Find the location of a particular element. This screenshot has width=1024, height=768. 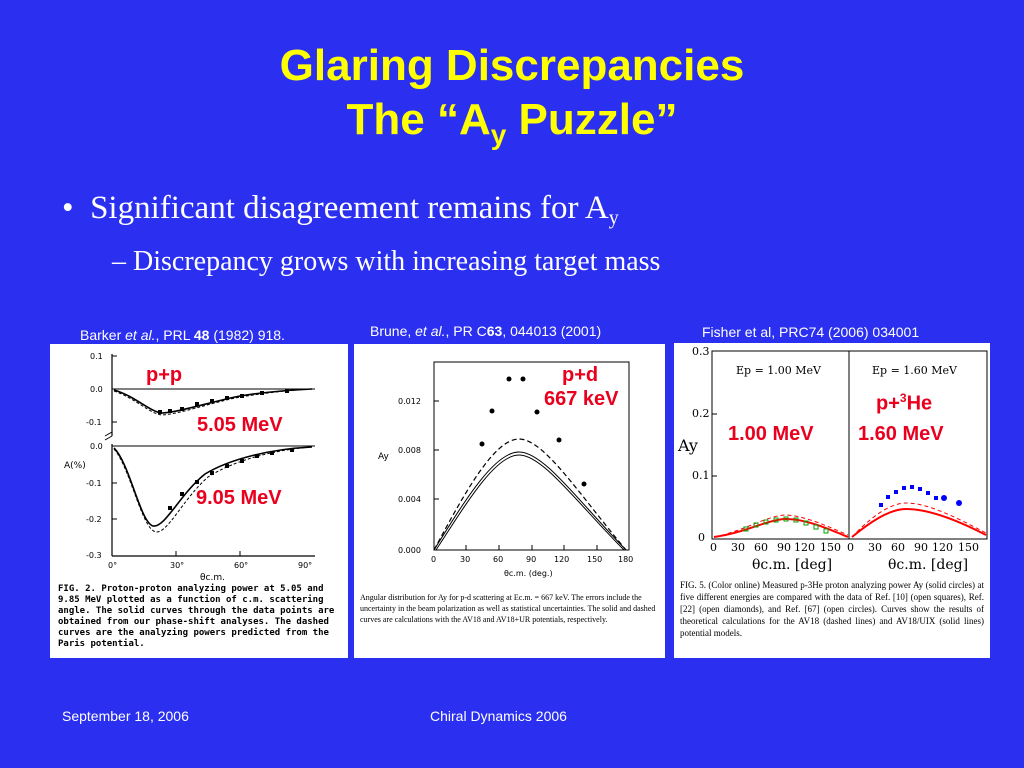

title-line-2: The “Ay Puzzle” is located at coordinates (512, 122).